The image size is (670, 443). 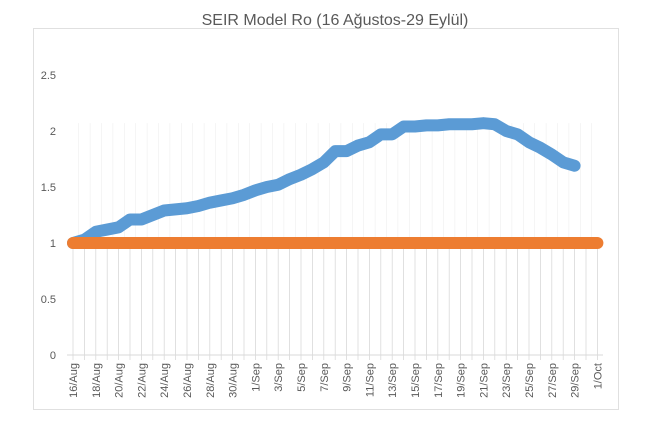 I want to click on x-tick-label: 29/Sep, so click(x=576, y=380).